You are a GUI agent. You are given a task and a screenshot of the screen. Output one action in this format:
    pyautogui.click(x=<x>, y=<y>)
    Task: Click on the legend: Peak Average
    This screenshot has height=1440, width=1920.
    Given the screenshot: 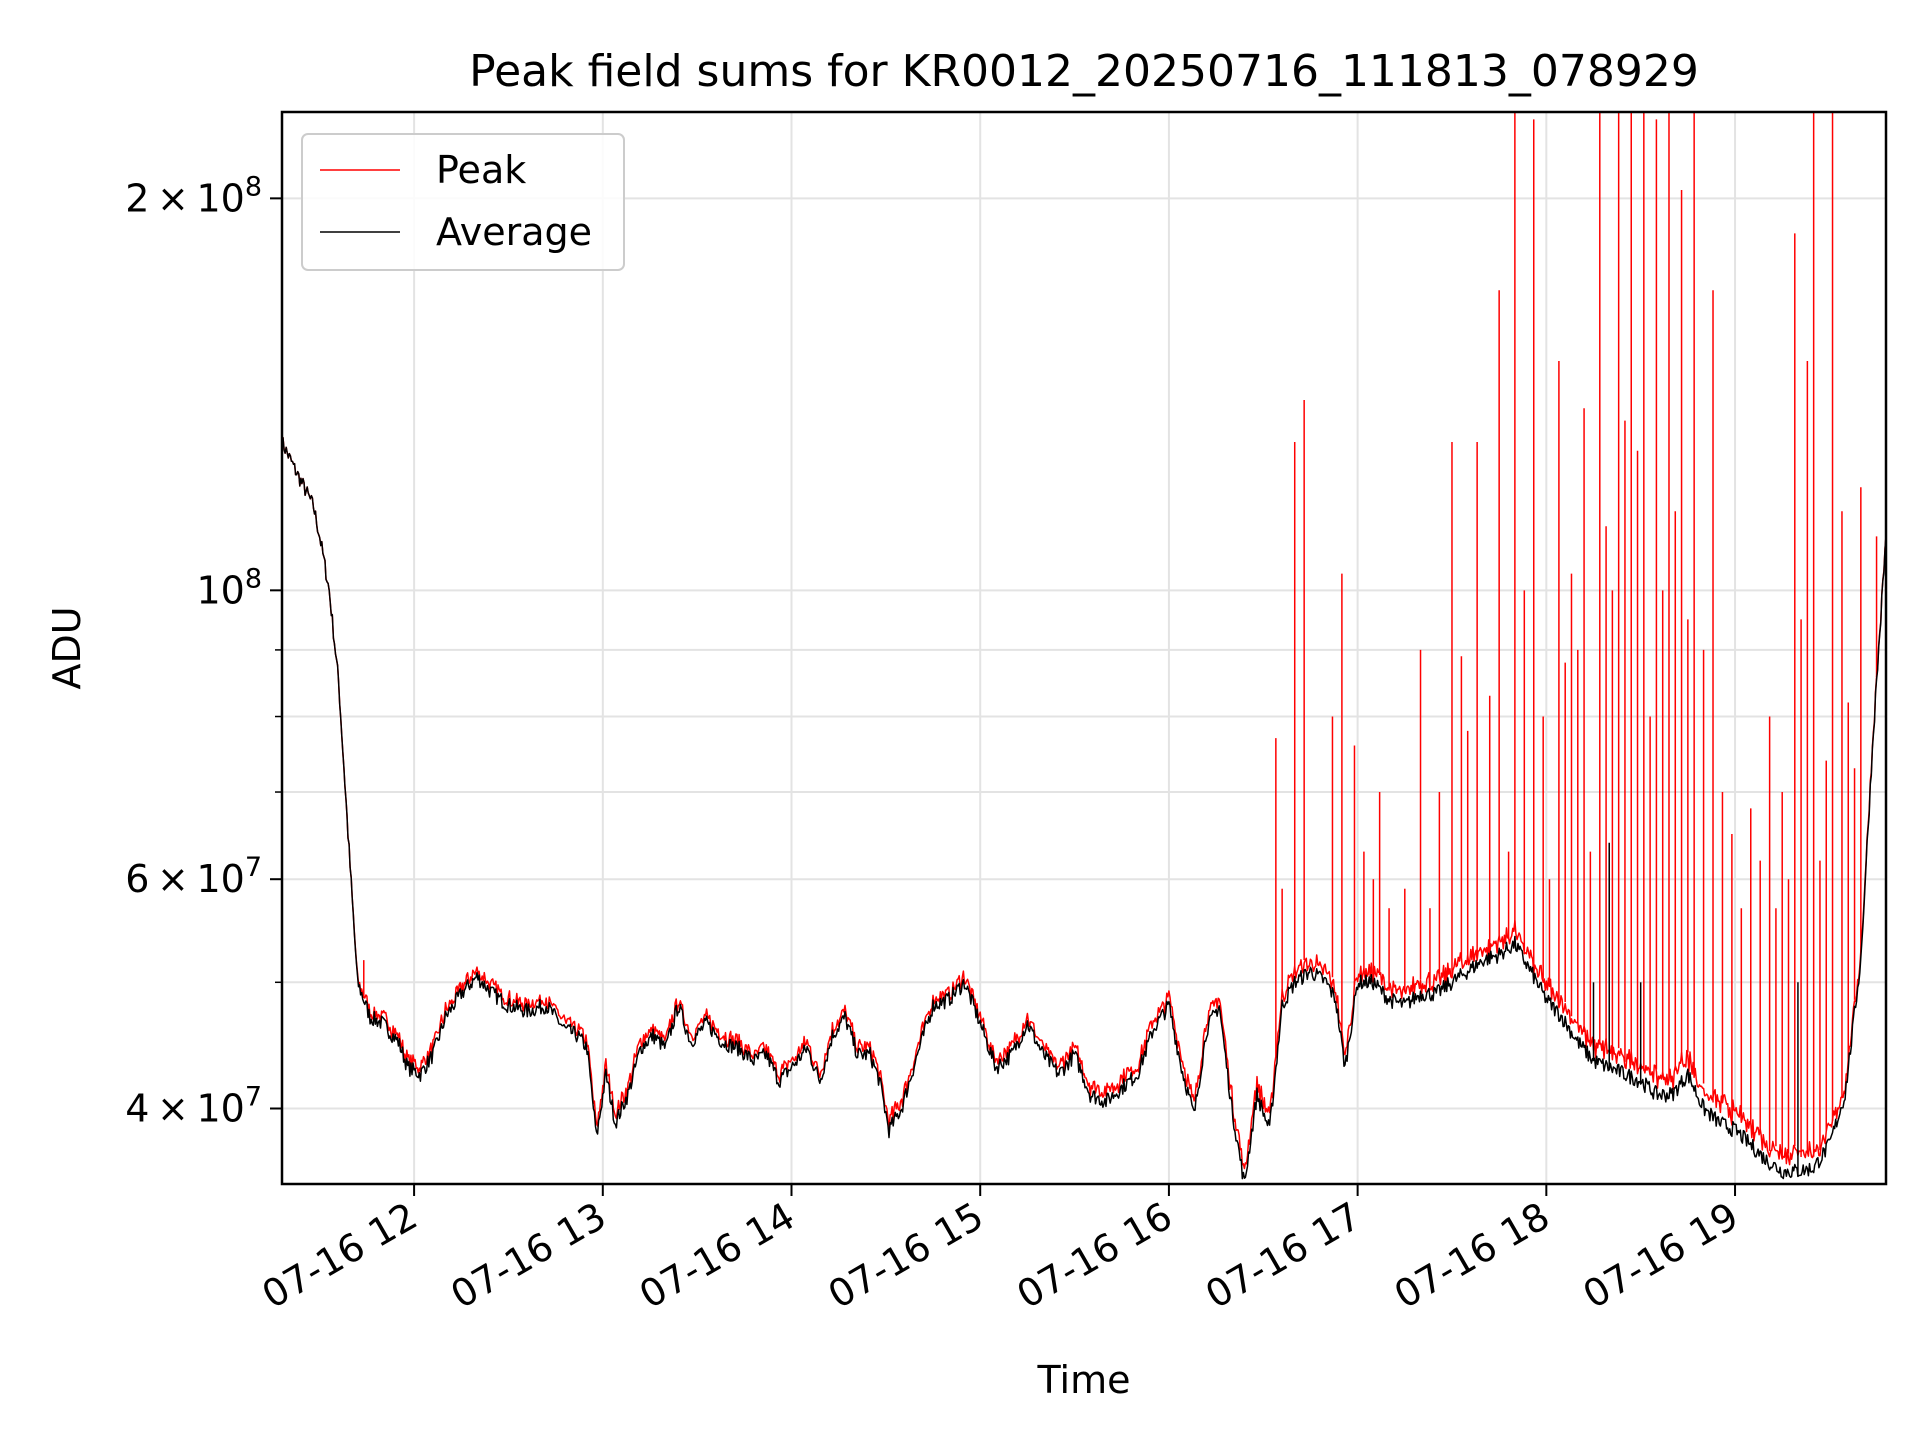 What is the action you would take?
    pyautogui.click(x=463, y=202)
    